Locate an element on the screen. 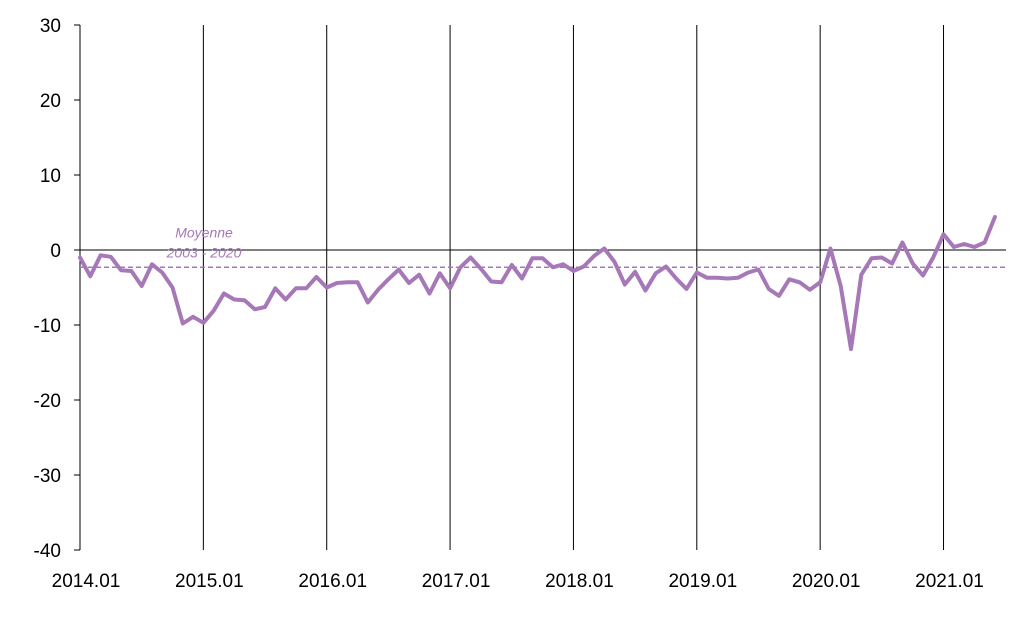  x-tick-label: 2016.01 is located at coordinates (332, 581).